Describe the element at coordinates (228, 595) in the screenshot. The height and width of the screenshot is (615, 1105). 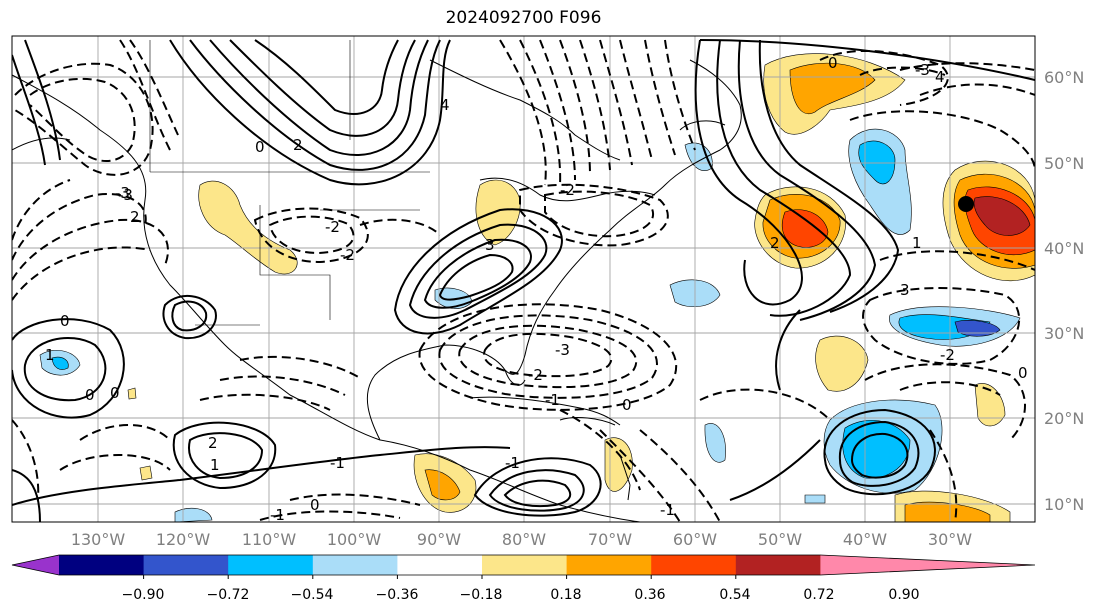
I see `colorbar-label: −0.72` at that location.